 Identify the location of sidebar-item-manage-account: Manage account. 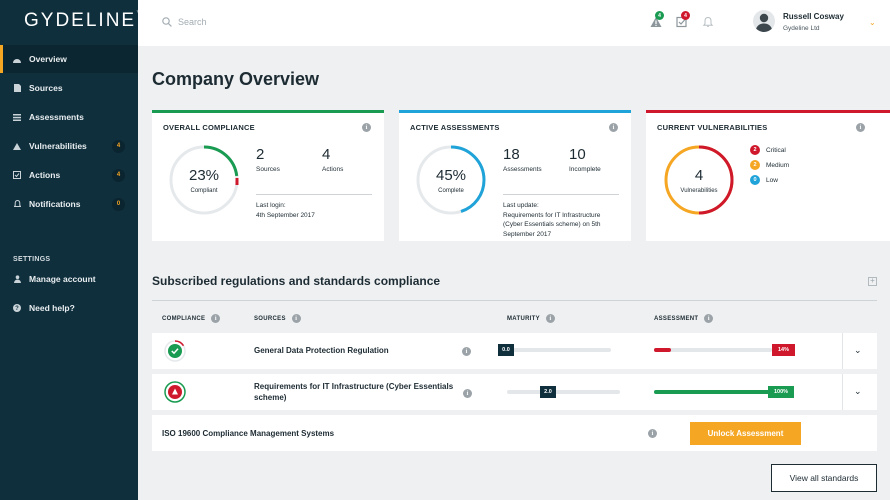
(69, 279).